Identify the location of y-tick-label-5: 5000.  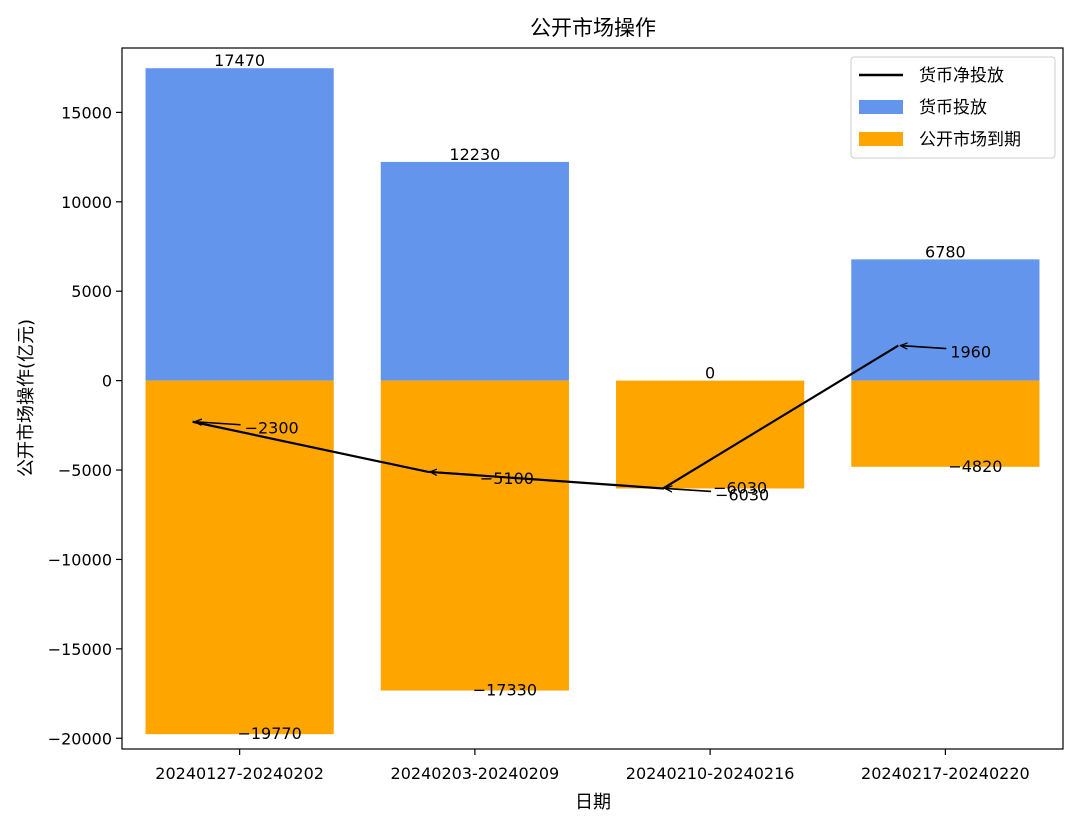
(91, 291).